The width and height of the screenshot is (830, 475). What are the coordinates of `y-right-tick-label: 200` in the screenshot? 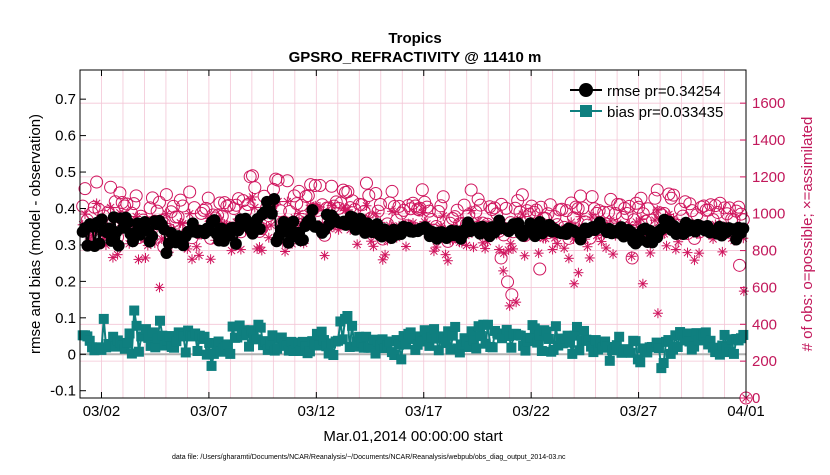 It's located at (764, 361).